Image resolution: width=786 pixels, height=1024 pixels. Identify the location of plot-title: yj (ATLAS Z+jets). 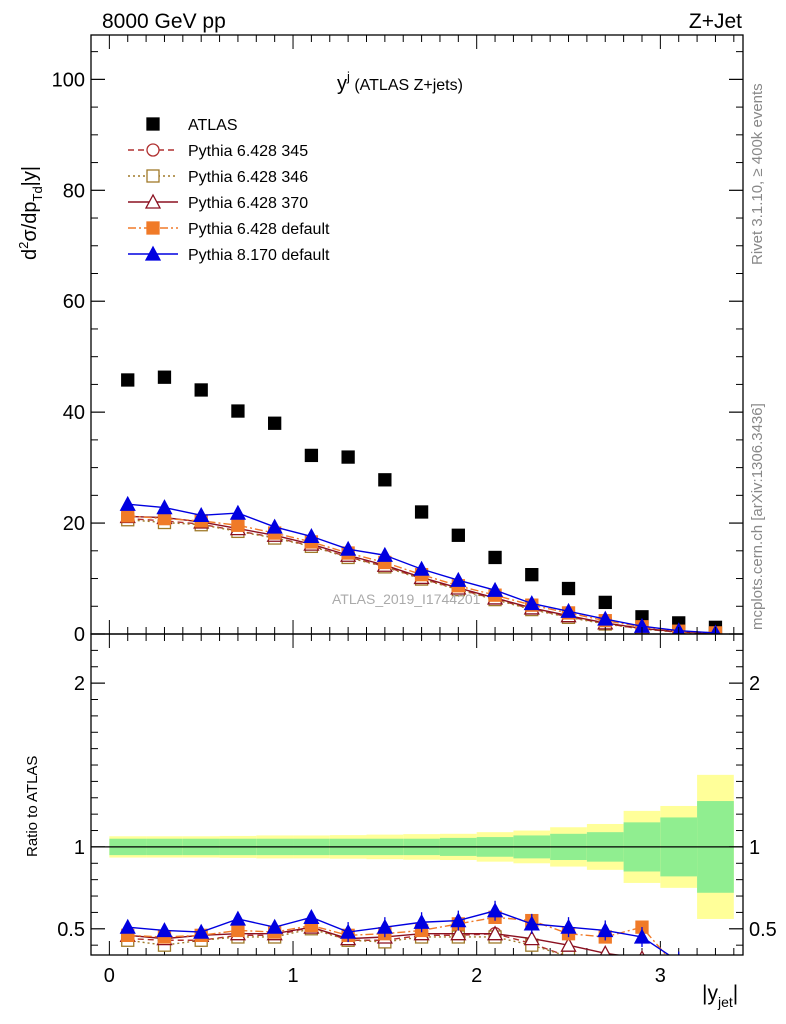
(400, 82).